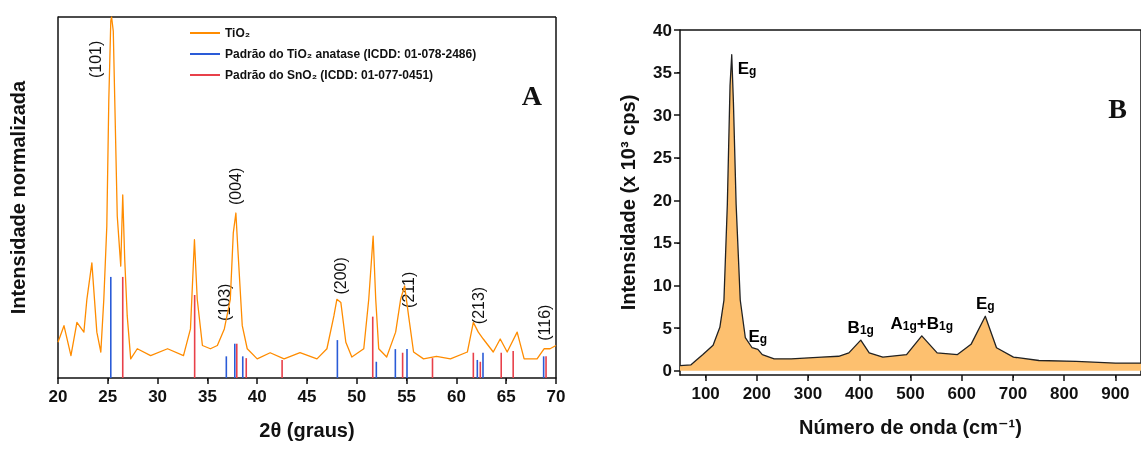 The width and height of the screenshot is (1141, 450). Describe the element at coordinates (158, 396) in the screenshot. I see `x-tick-label: 30` at that location.